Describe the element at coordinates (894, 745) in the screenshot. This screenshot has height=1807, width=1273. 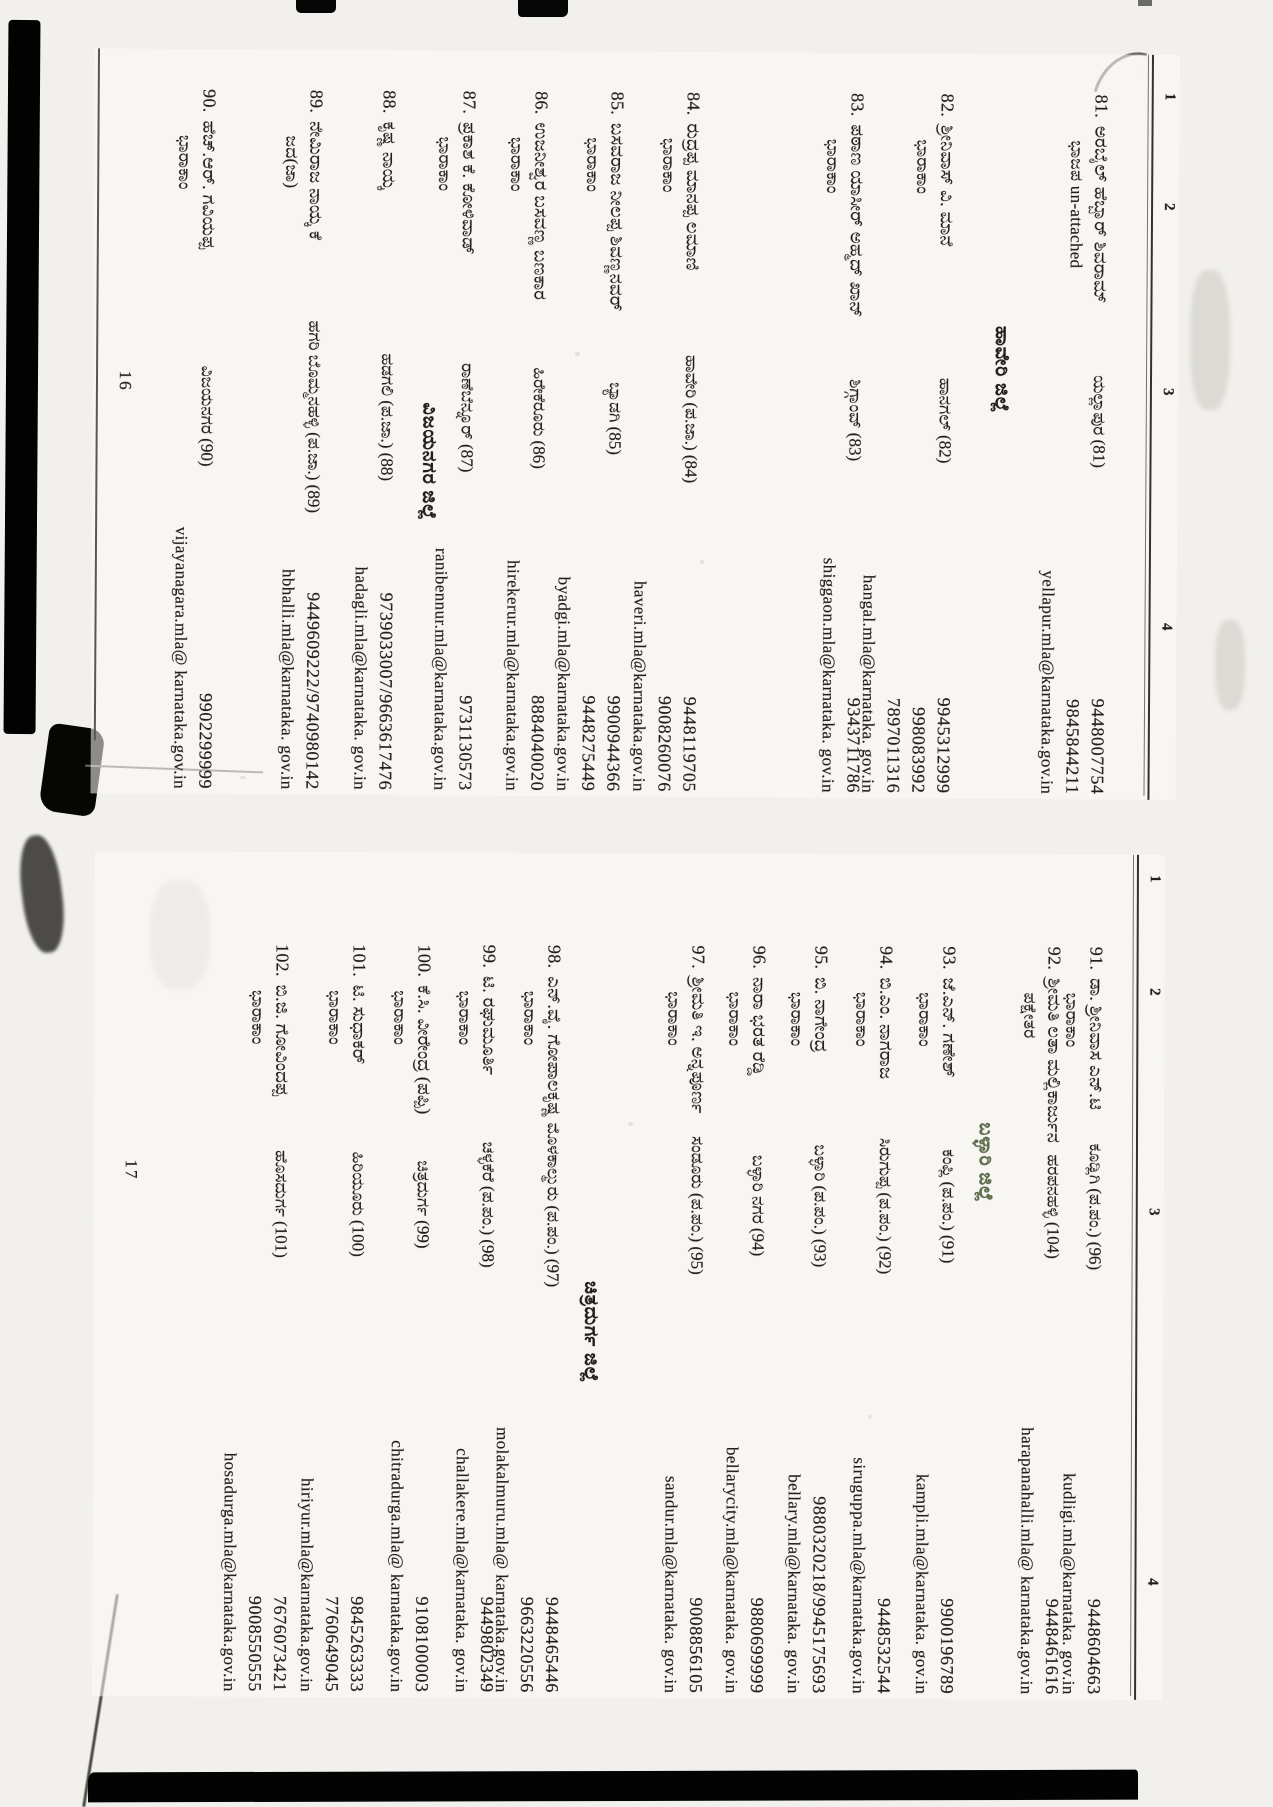
I see `phone-number: 7897011316` at that location.